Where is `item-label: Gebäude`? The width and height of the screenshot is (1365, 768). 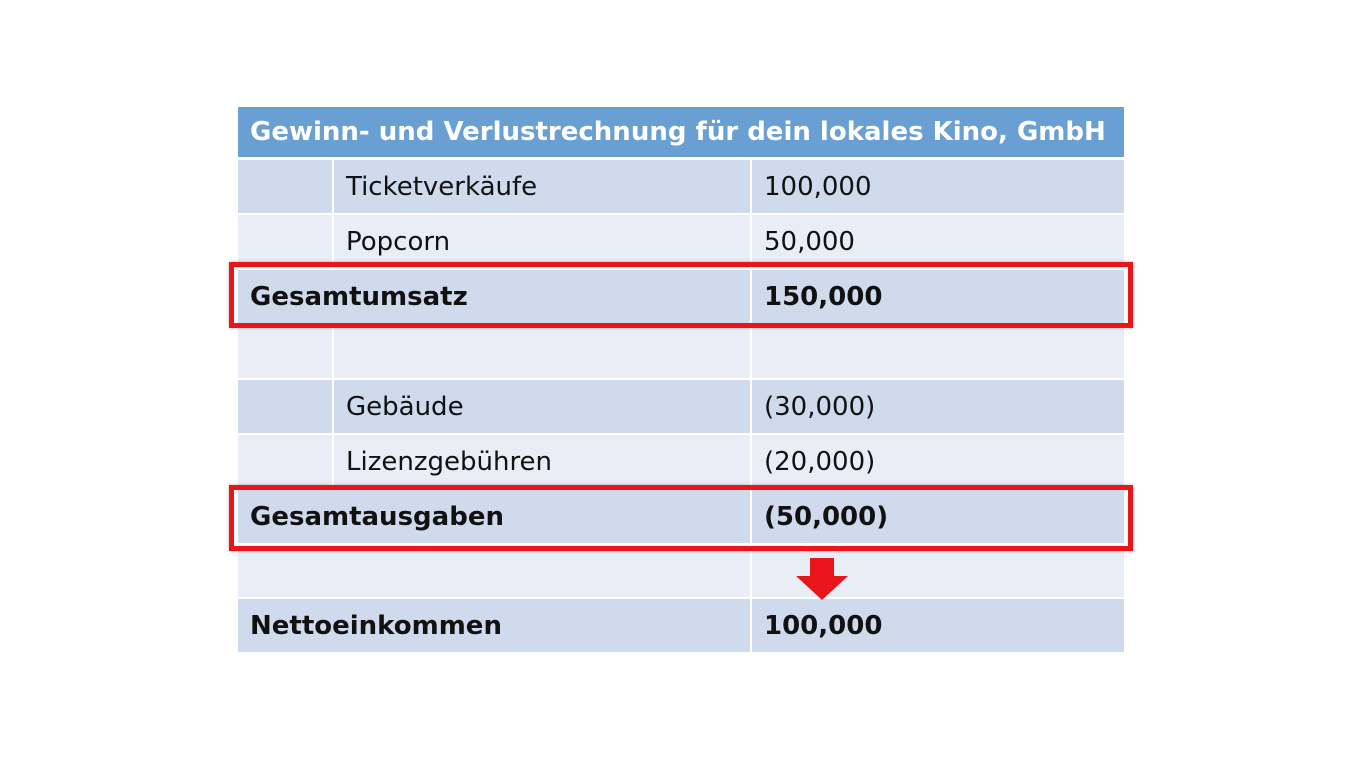
item-label: Gebäude is located at coordinates (542, 406).